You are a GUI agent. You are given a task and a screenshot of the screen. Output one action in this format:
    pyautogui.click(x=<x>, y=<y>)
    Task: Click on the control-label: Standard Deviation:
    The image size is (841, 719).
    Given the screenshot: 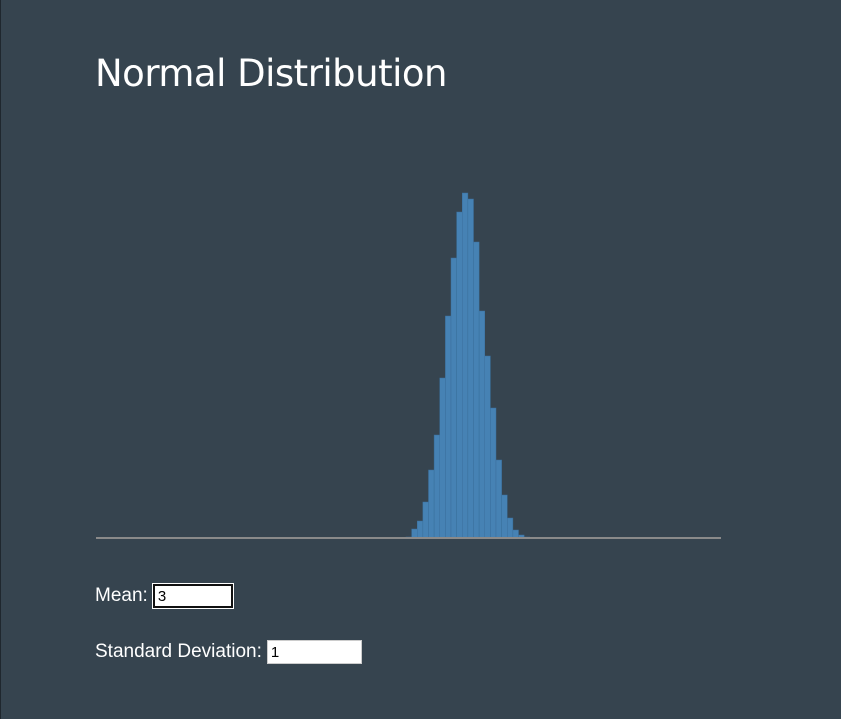 What is the action you would take?
    pyautogui.click(x=178, y=651)
    